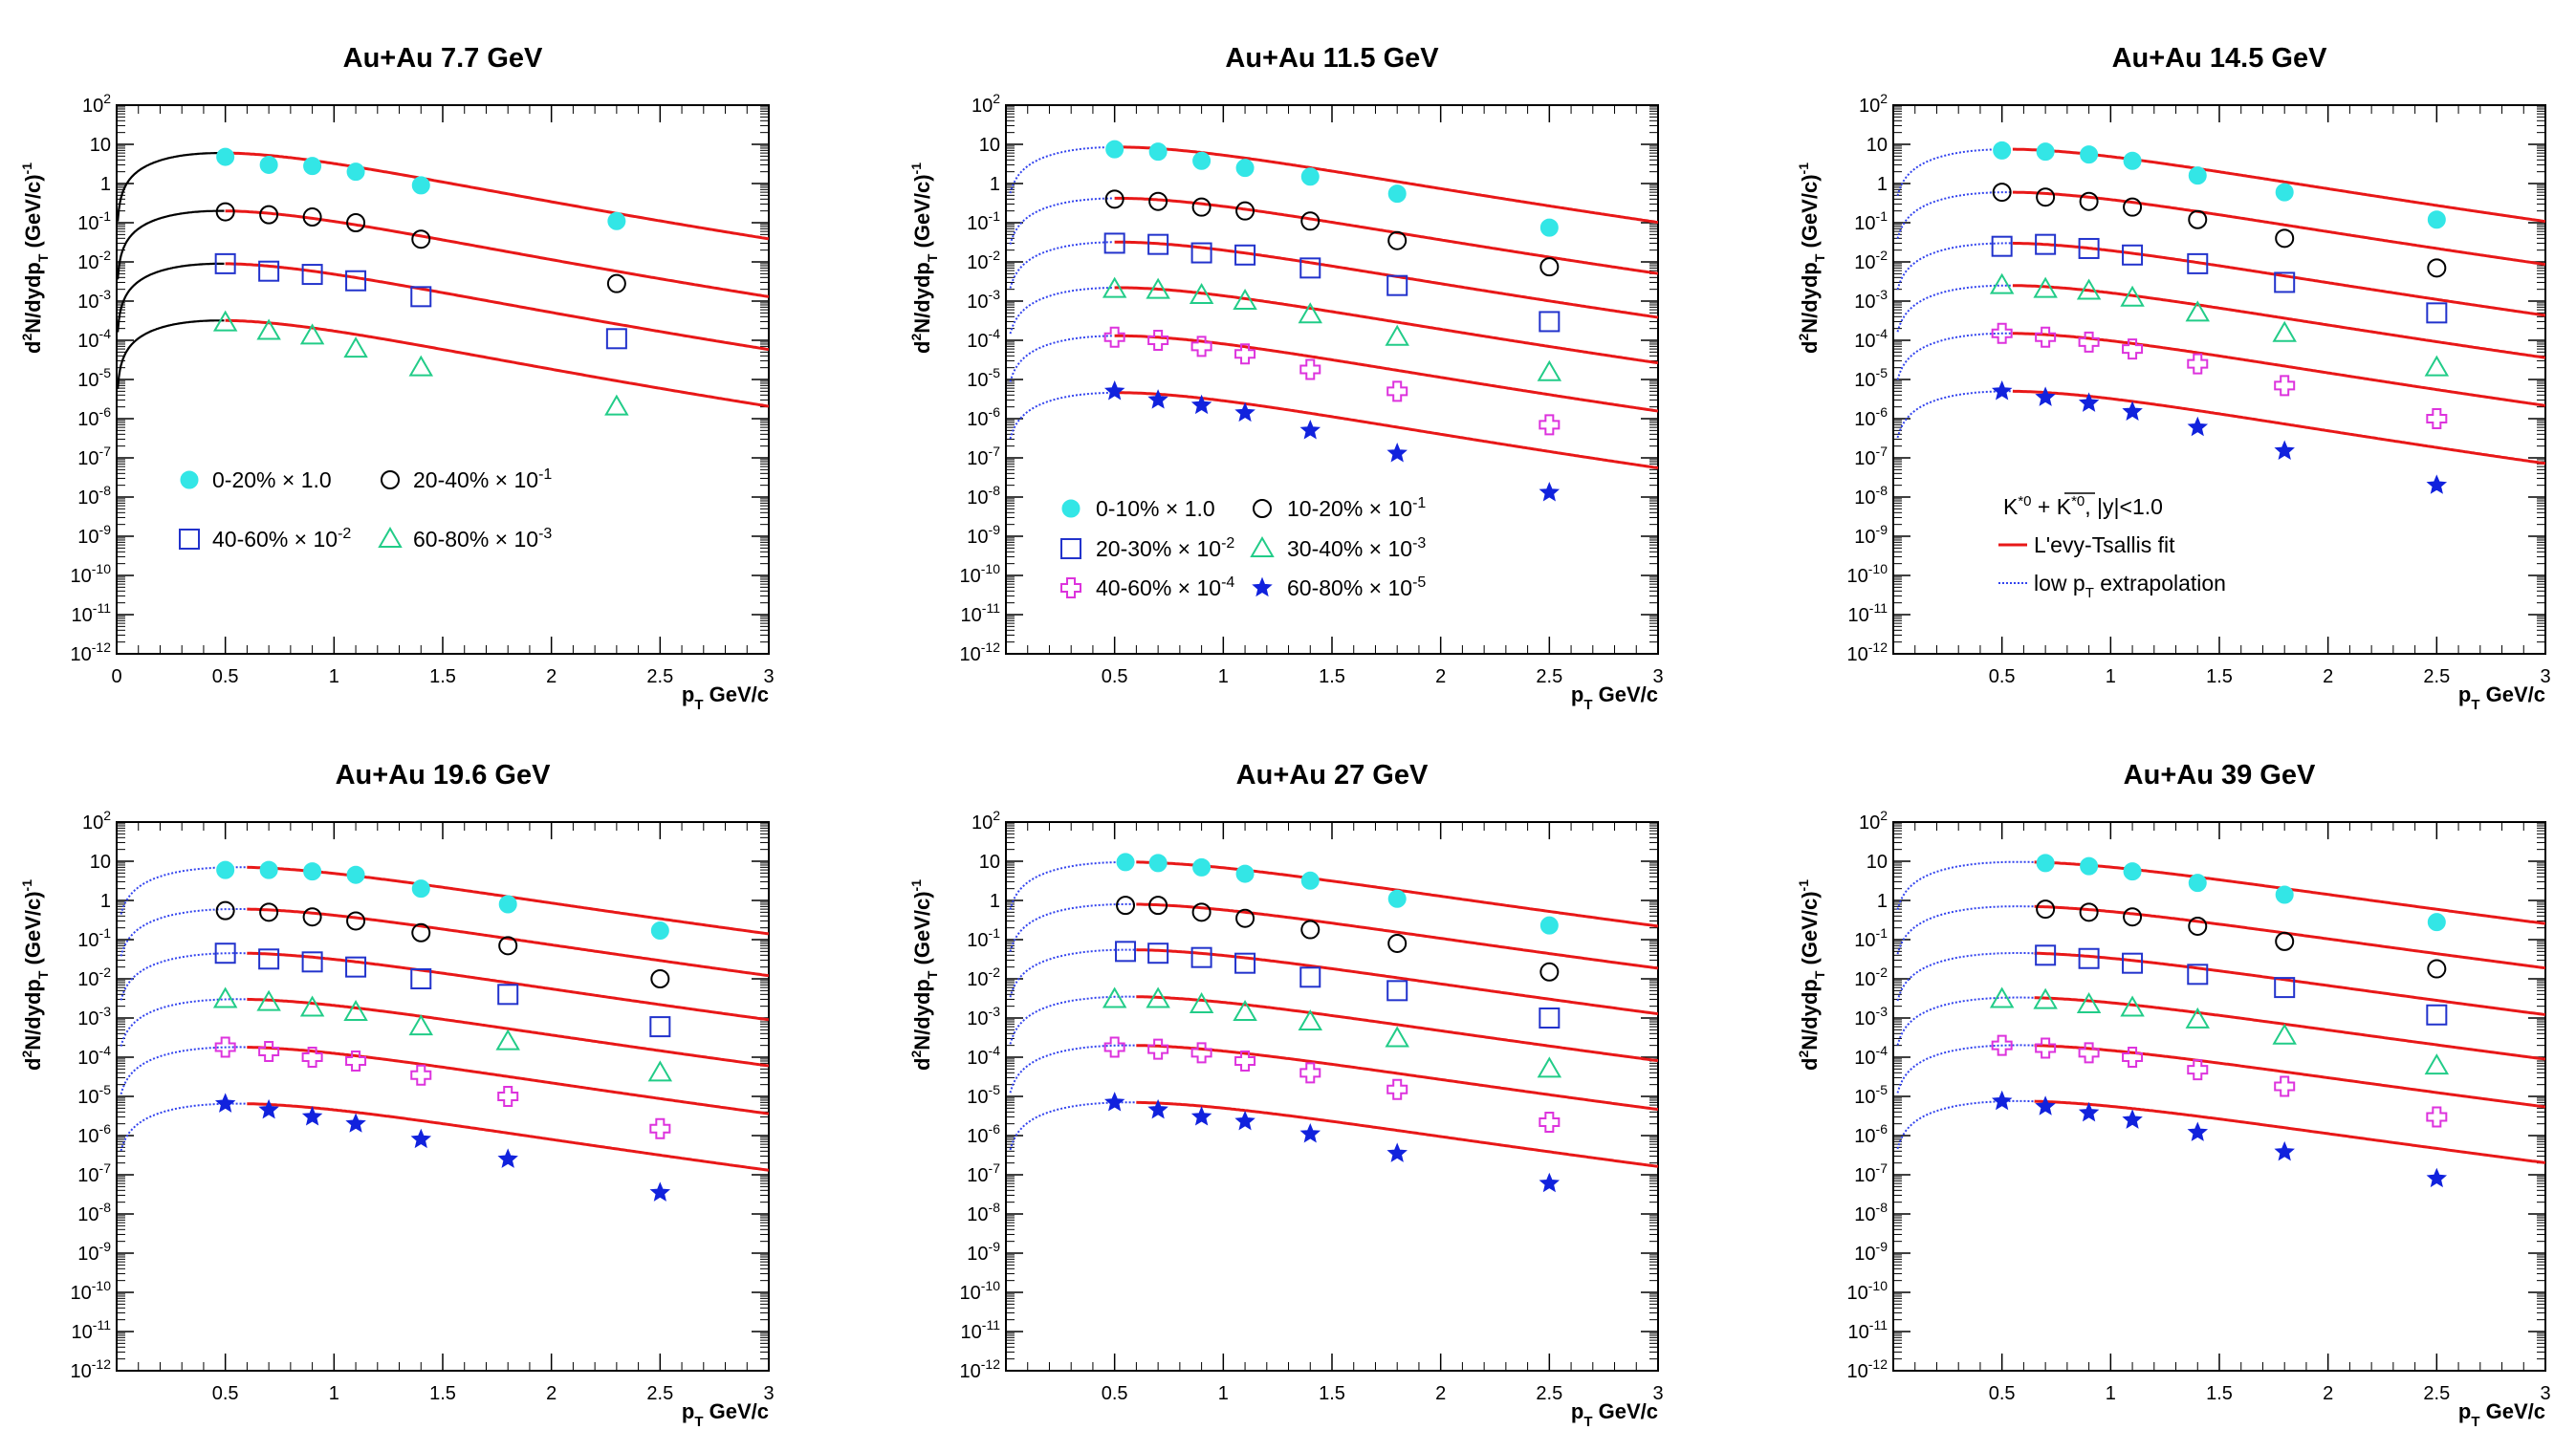 The width and height of the screenshot is (2576, 1430). I want to click on legend-label: 0-20% × 1.0, so click(272, 480).